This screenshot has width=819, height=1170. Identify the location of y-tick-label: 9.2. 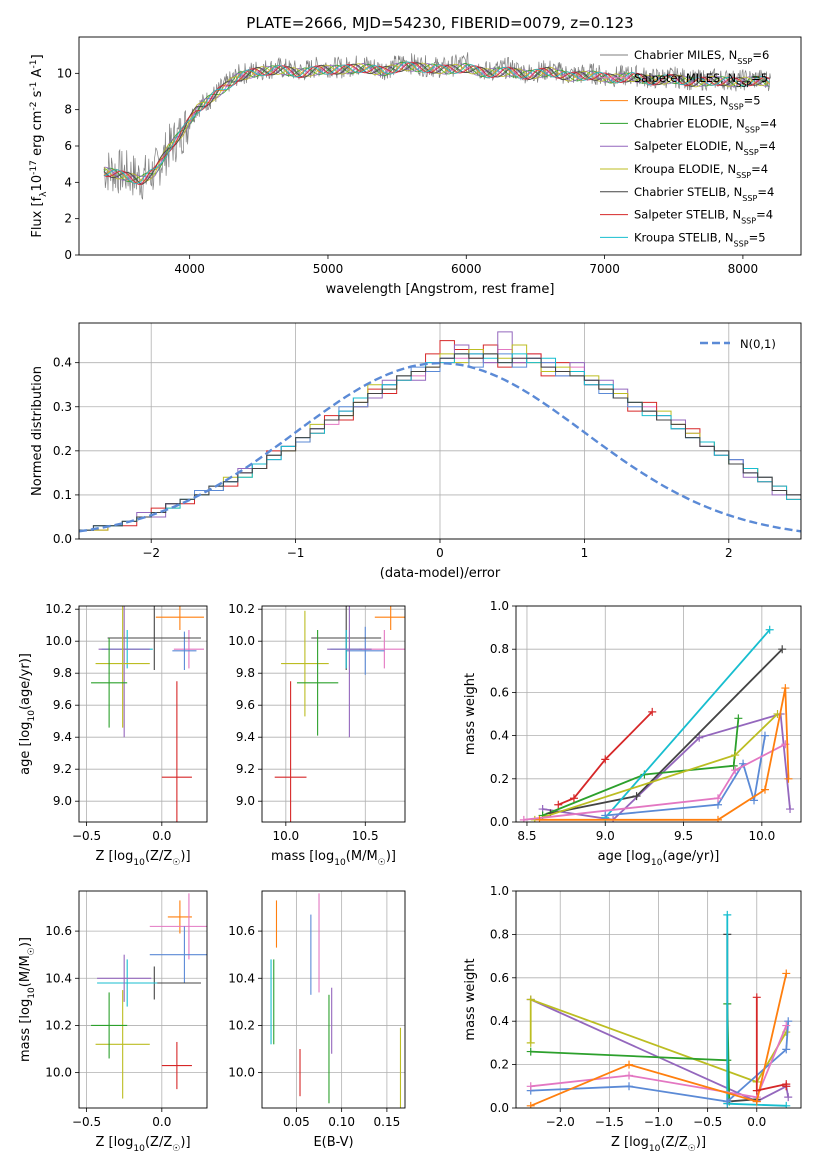
(62, 769).